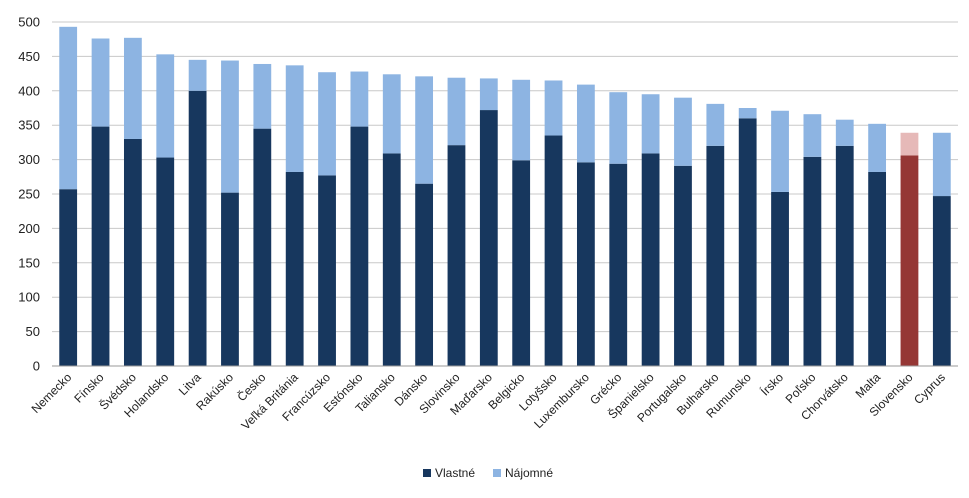  What do you see at coordinates (455, 473) in the screenshot?
I see `legend-label-vlastne: Vlastné` at bounding box center [455, 473].